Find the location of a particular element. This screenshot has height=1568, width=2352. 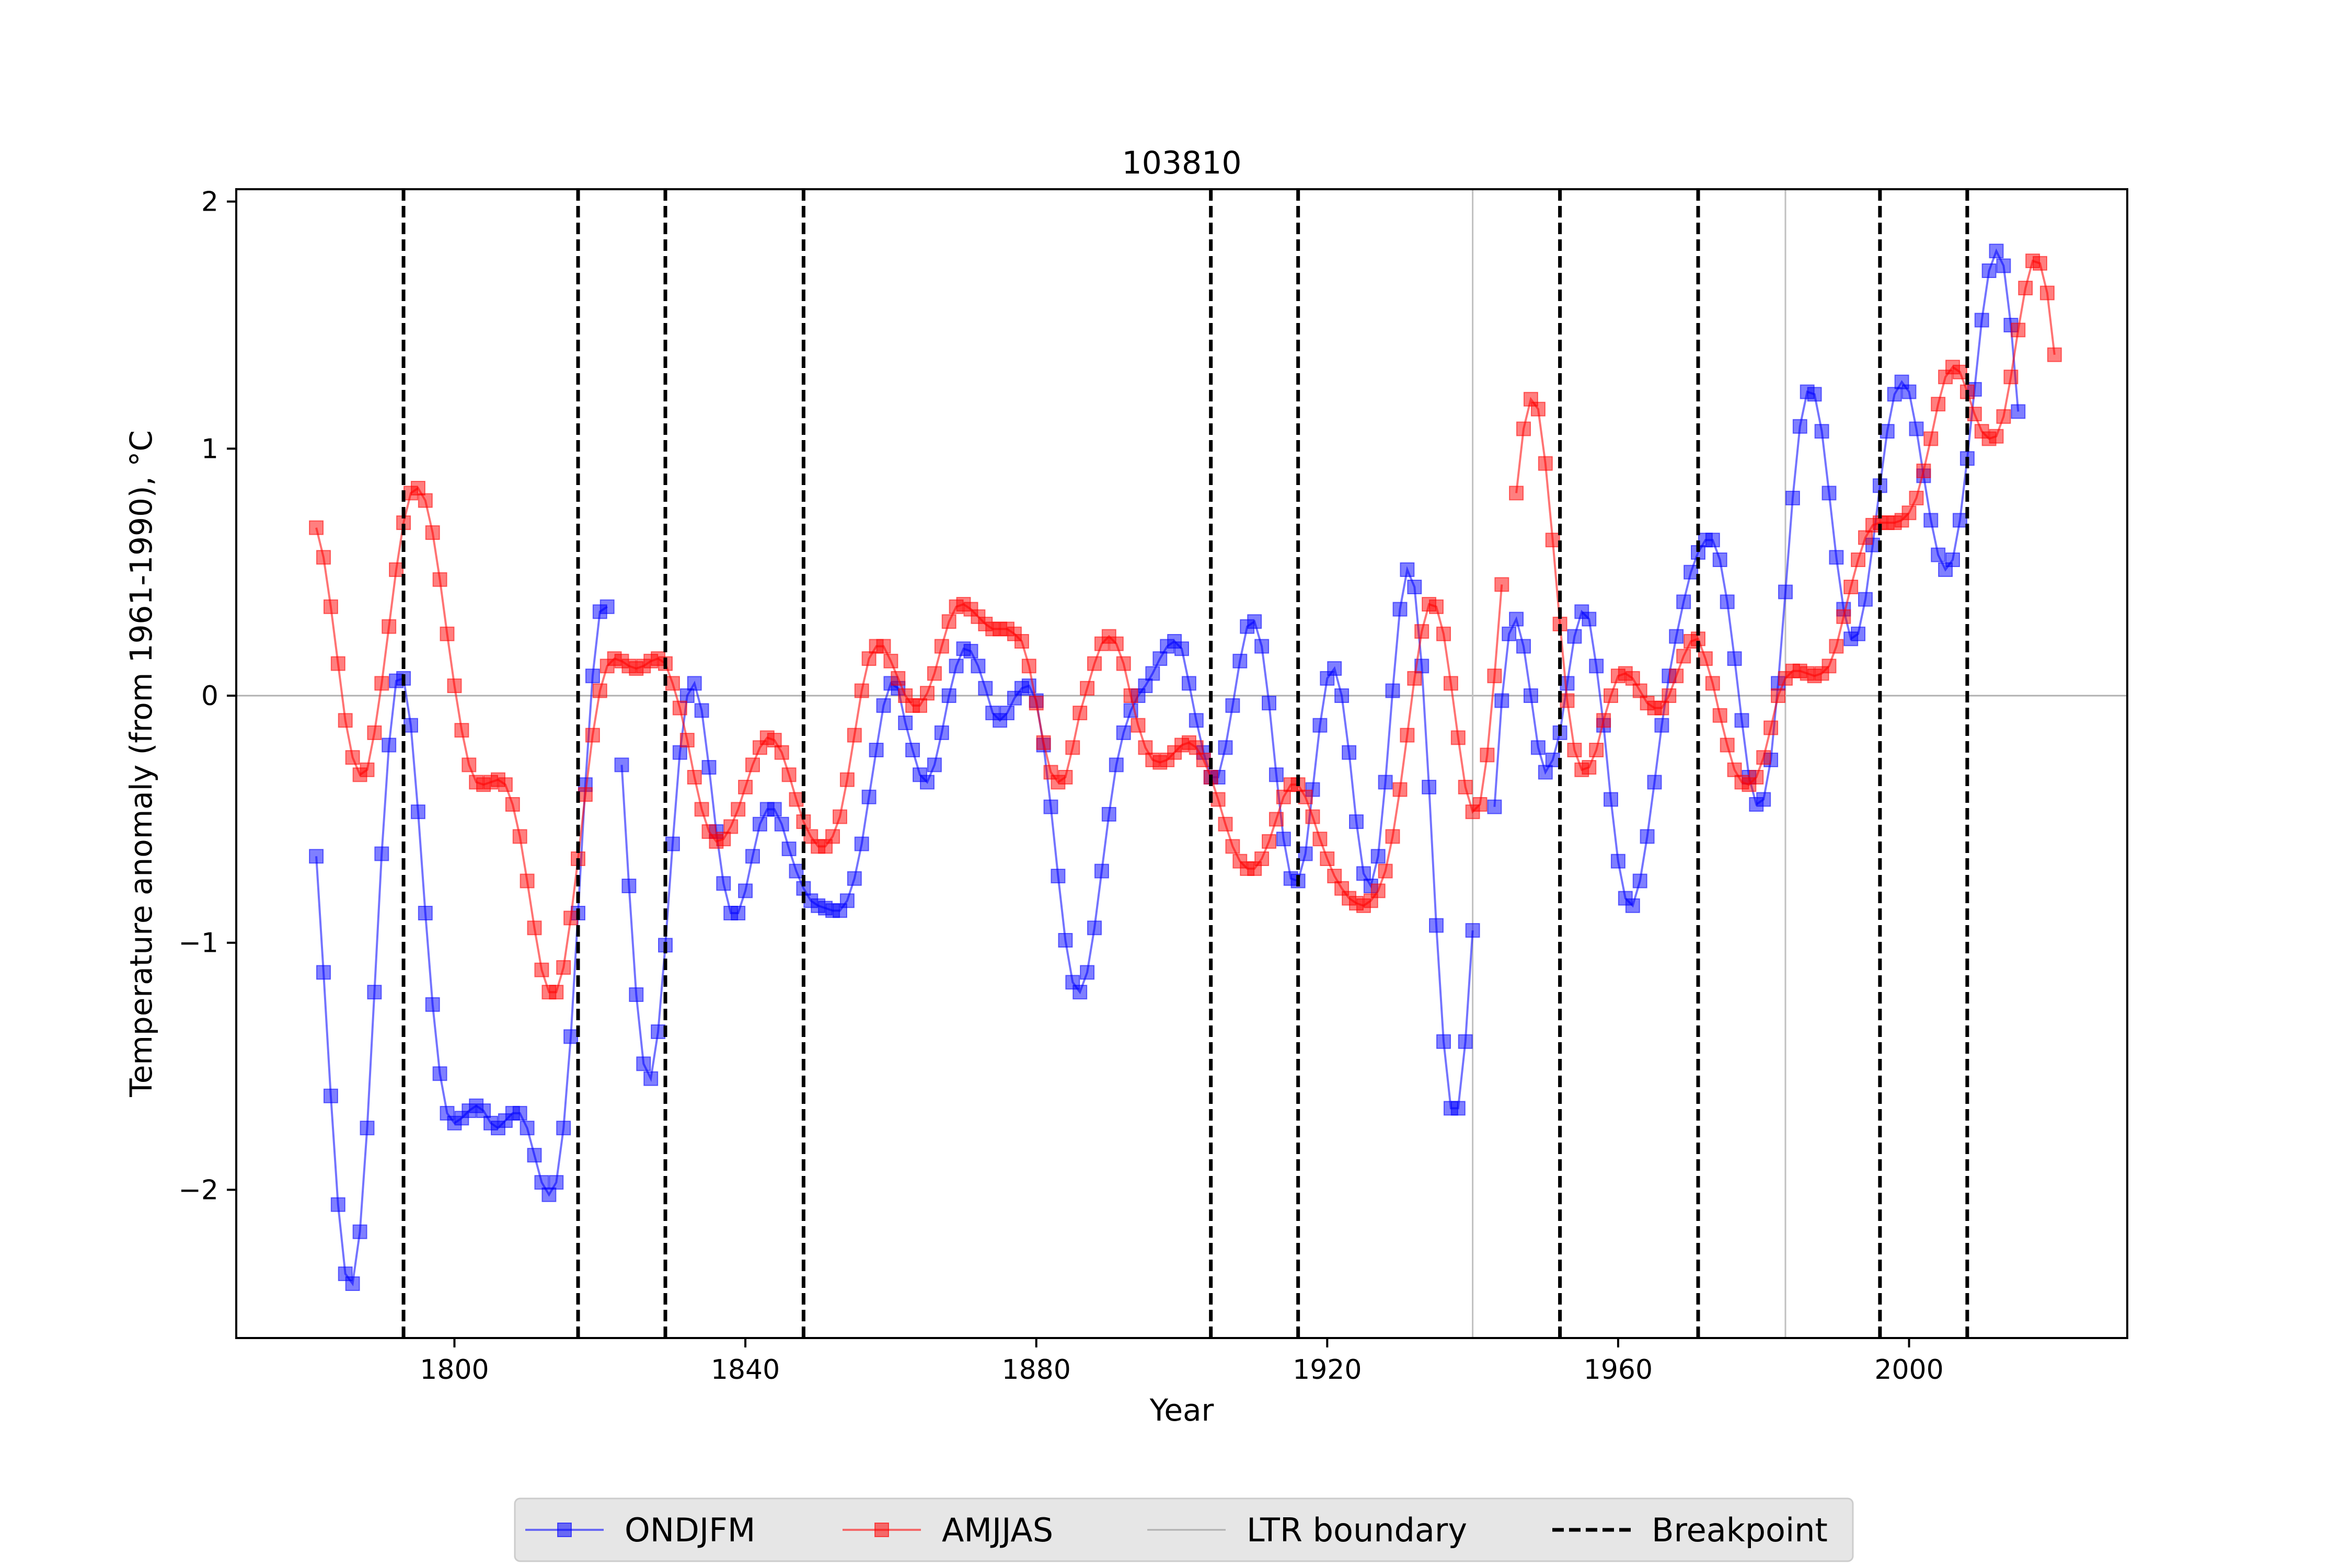

legend-marker-amjjas is located at coordinates (881, 1530).